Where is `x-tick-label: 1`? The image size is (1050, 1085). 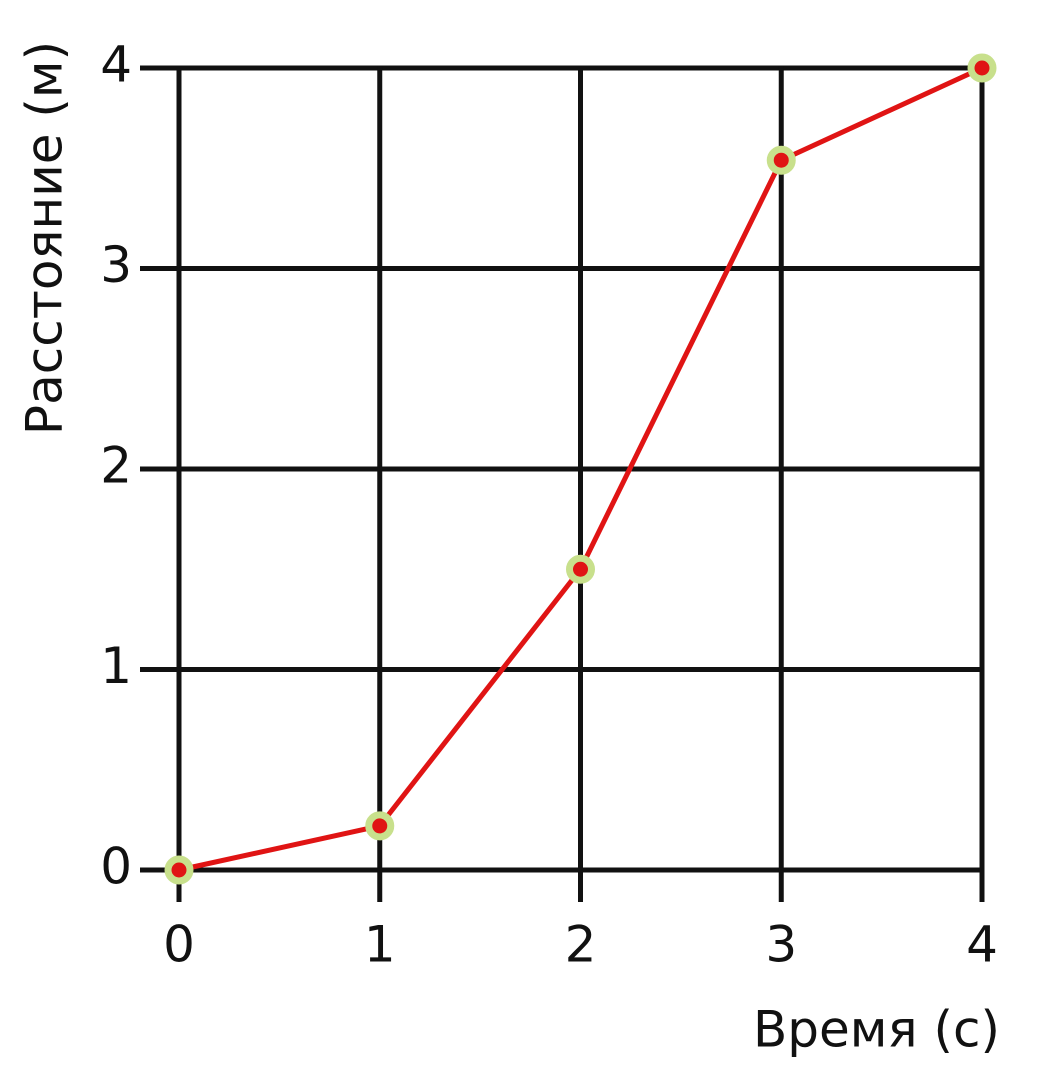 x-tick-label: 1 is located at coordinates (380, 945).